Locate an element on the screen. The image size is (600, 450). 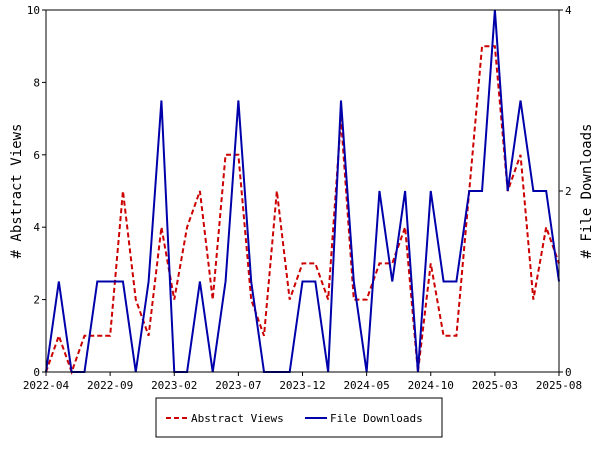
legend-label-abstract-views: Abstract Views is located at coordinates (237, 418).